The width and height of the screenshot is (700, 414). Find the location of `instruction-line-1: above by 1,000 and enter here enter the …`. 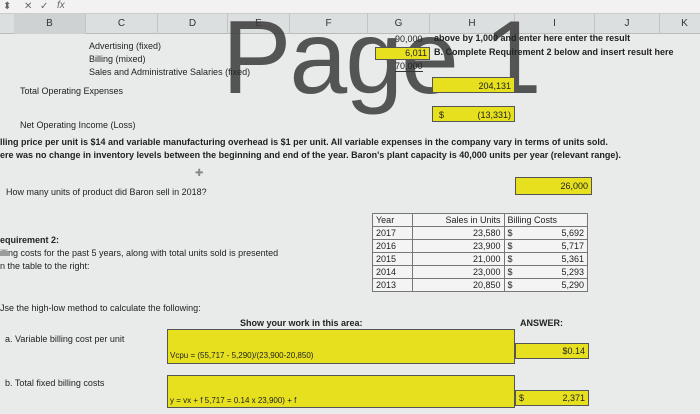

instruction-line-1: above by 1,000 and enter here enter the … is located at coordinates (532, 38).